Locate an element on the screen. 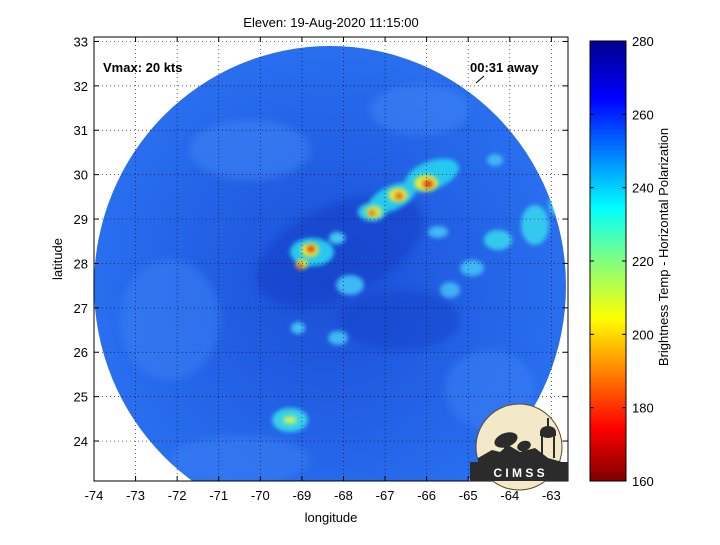 The height and width of the screenshot is (545, 720). x-tick-label: -67 is located at coordinates (385, 495).